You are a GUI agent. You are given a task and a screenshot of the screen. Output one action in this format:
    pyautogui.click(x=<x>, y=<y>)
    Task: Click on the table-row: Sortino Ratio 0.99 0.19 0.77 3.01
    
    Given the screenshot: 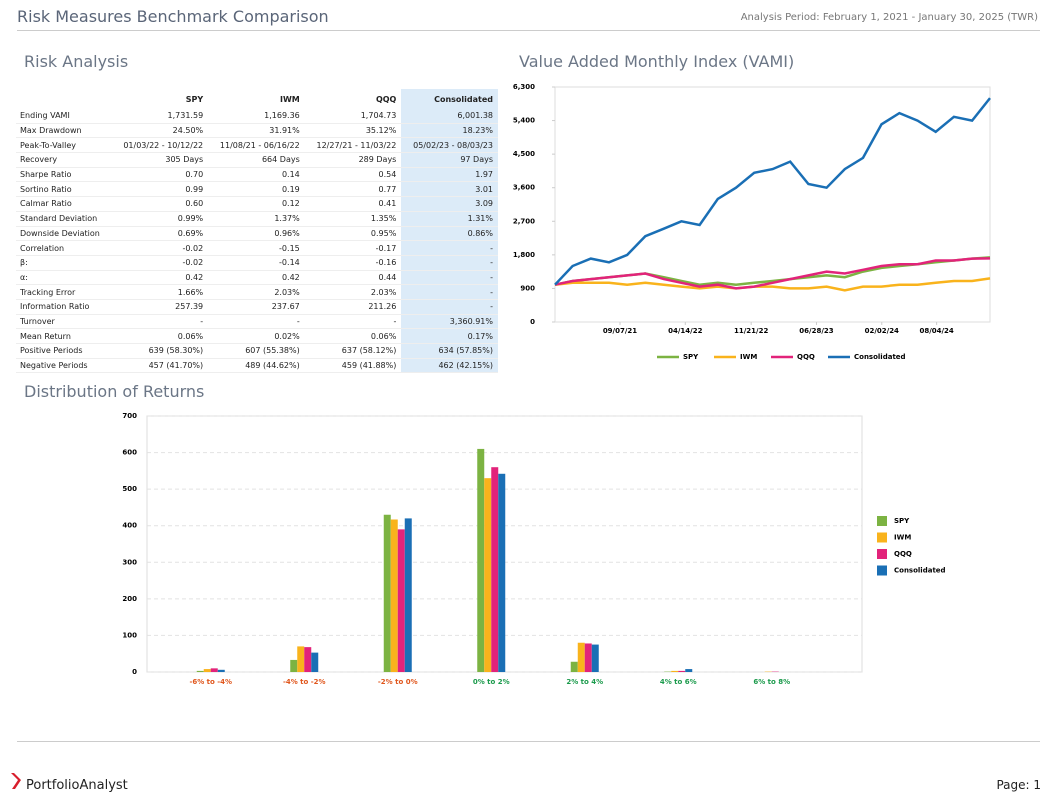 What is the action you would take?
    pyautogui.click(x=257, y=189)
    